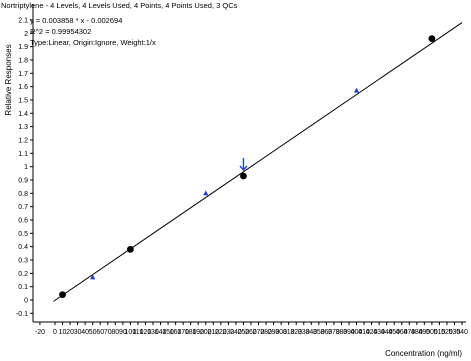 The height and width of the screenshot is (361, 471). What do you see at coordinates (23, 127) in the screenshot?
I see `y-tick-label: 1.3` at bounding box center [23, 127].